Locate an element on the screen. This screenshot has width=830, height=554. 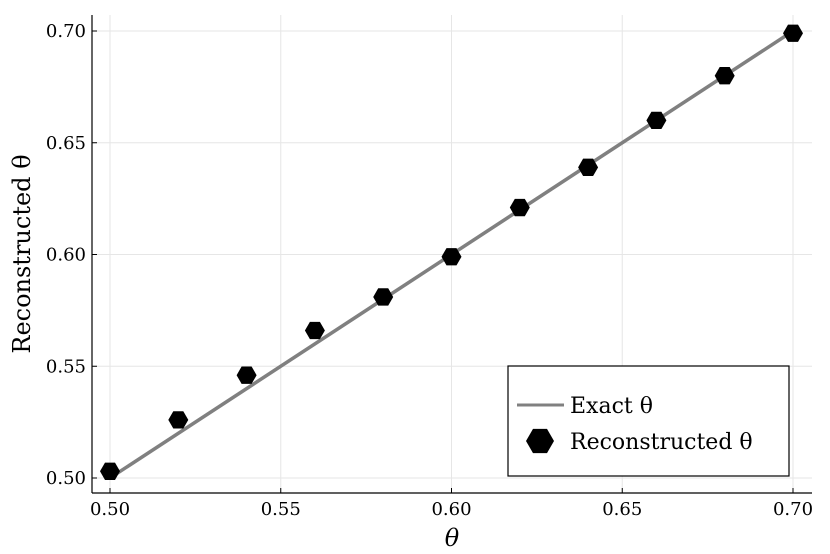
legend-box is located at coordinates (648, 421).